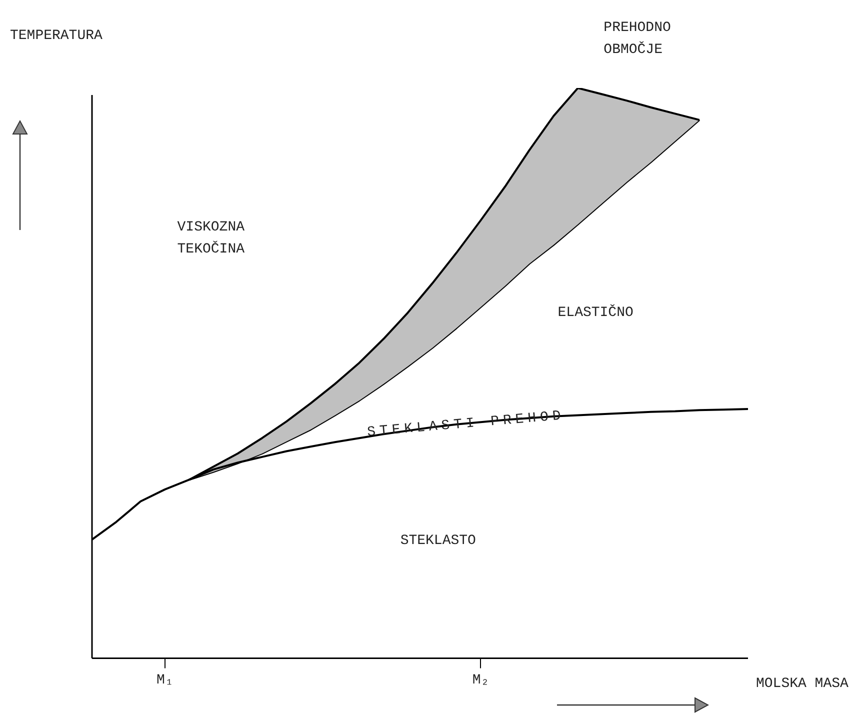 The image size is (865, 713). I want to click on annotation: VISKOZNA TEKOČINA, so click(211, 239).